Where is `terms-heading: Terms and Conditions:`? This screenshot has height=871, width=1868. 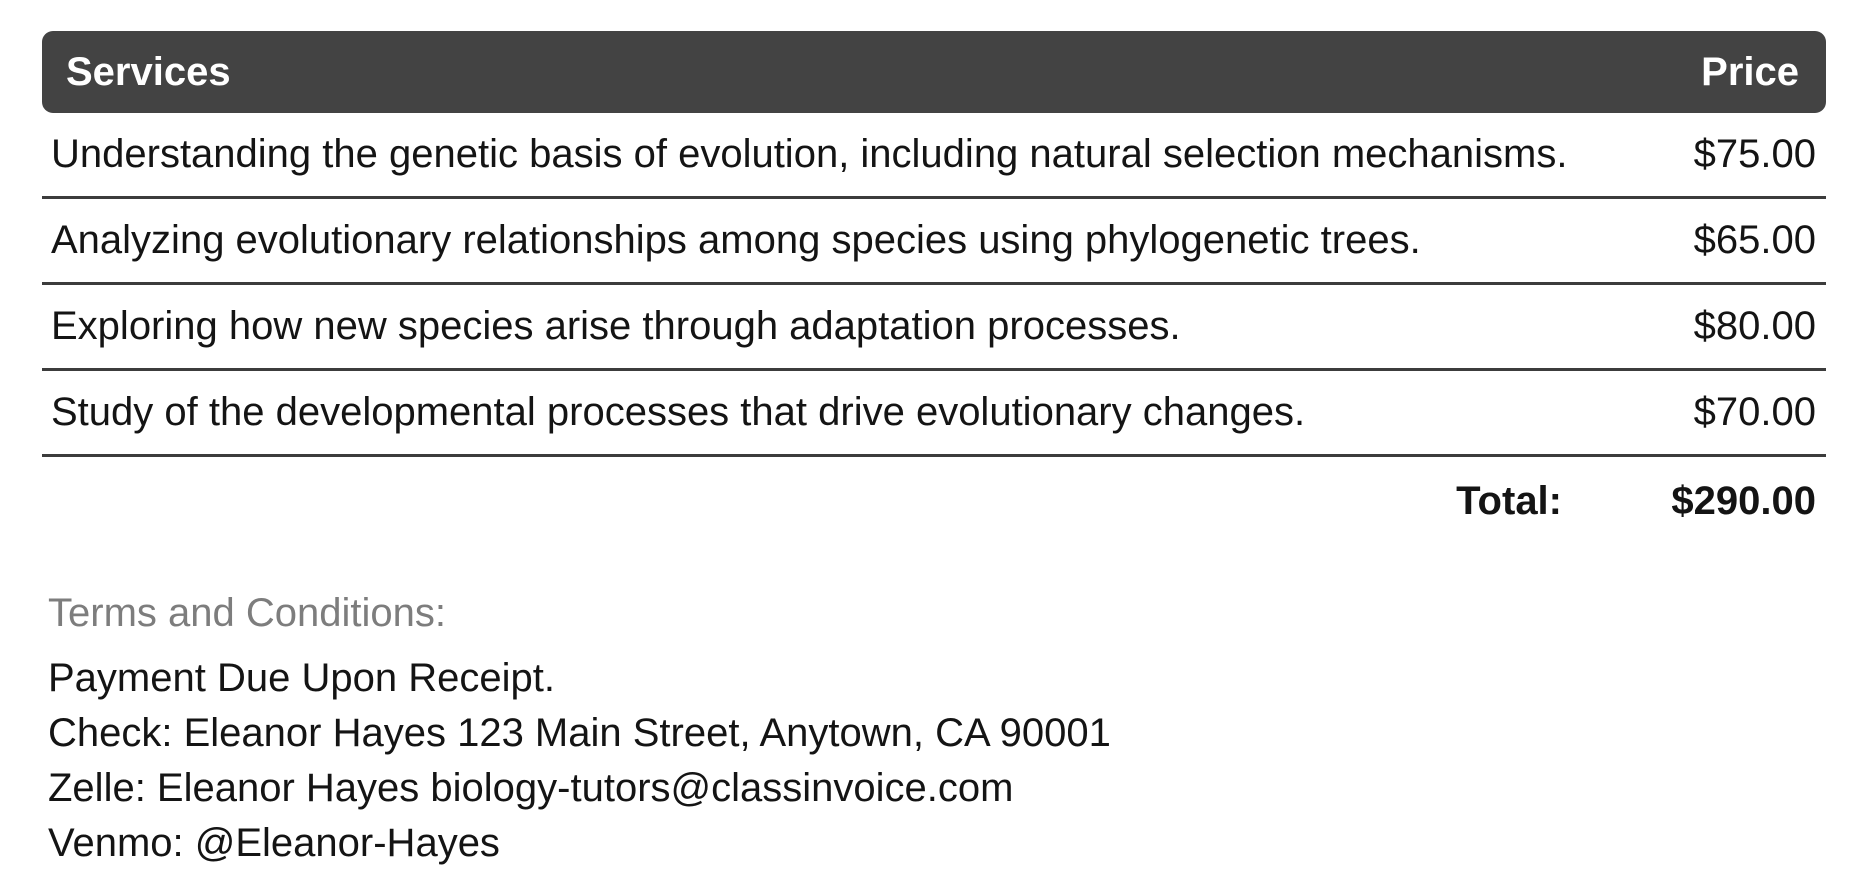 terms-heading: Terms and Conditions: is located at coordinates (247, 613).